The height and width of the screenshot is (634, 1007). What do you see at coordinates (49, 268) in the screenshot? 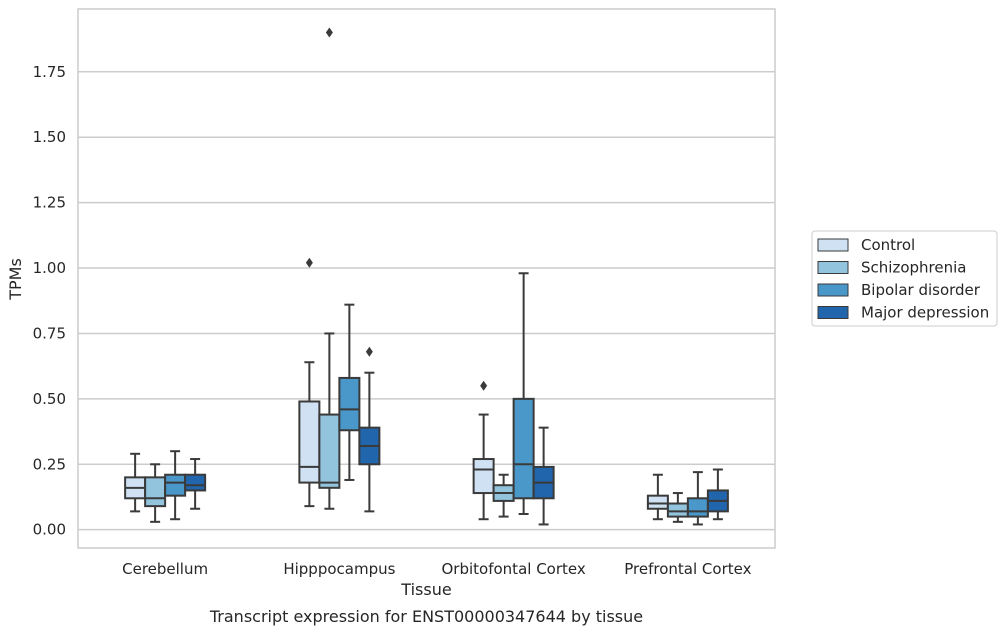
I see `y-tick-label: 1.00` at bounding box center [49, 268].